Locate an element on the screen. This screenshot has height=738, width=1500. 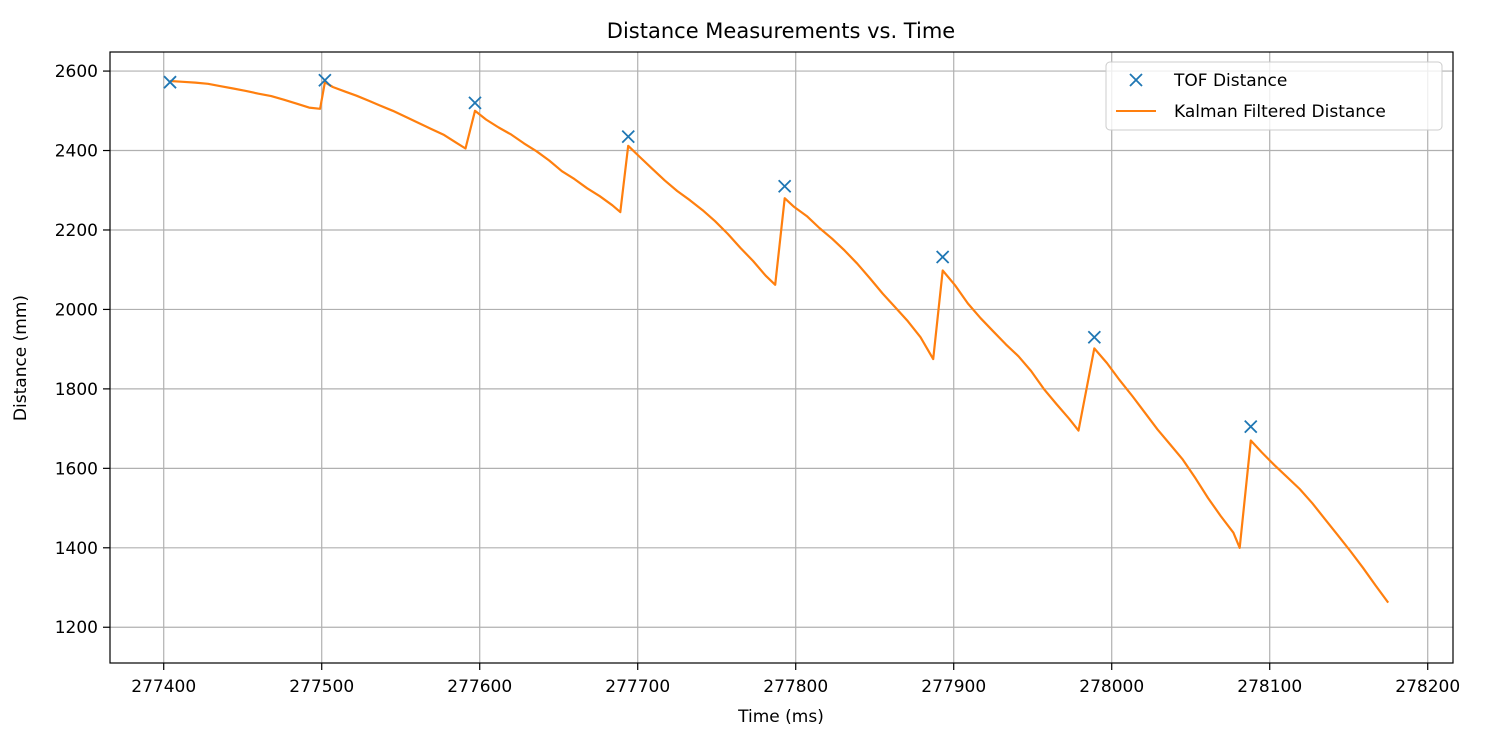
y-axis-ticks: 1200 1400 1600 1800 2000 2200 2400 2600 is located at coordinates (82, 350).